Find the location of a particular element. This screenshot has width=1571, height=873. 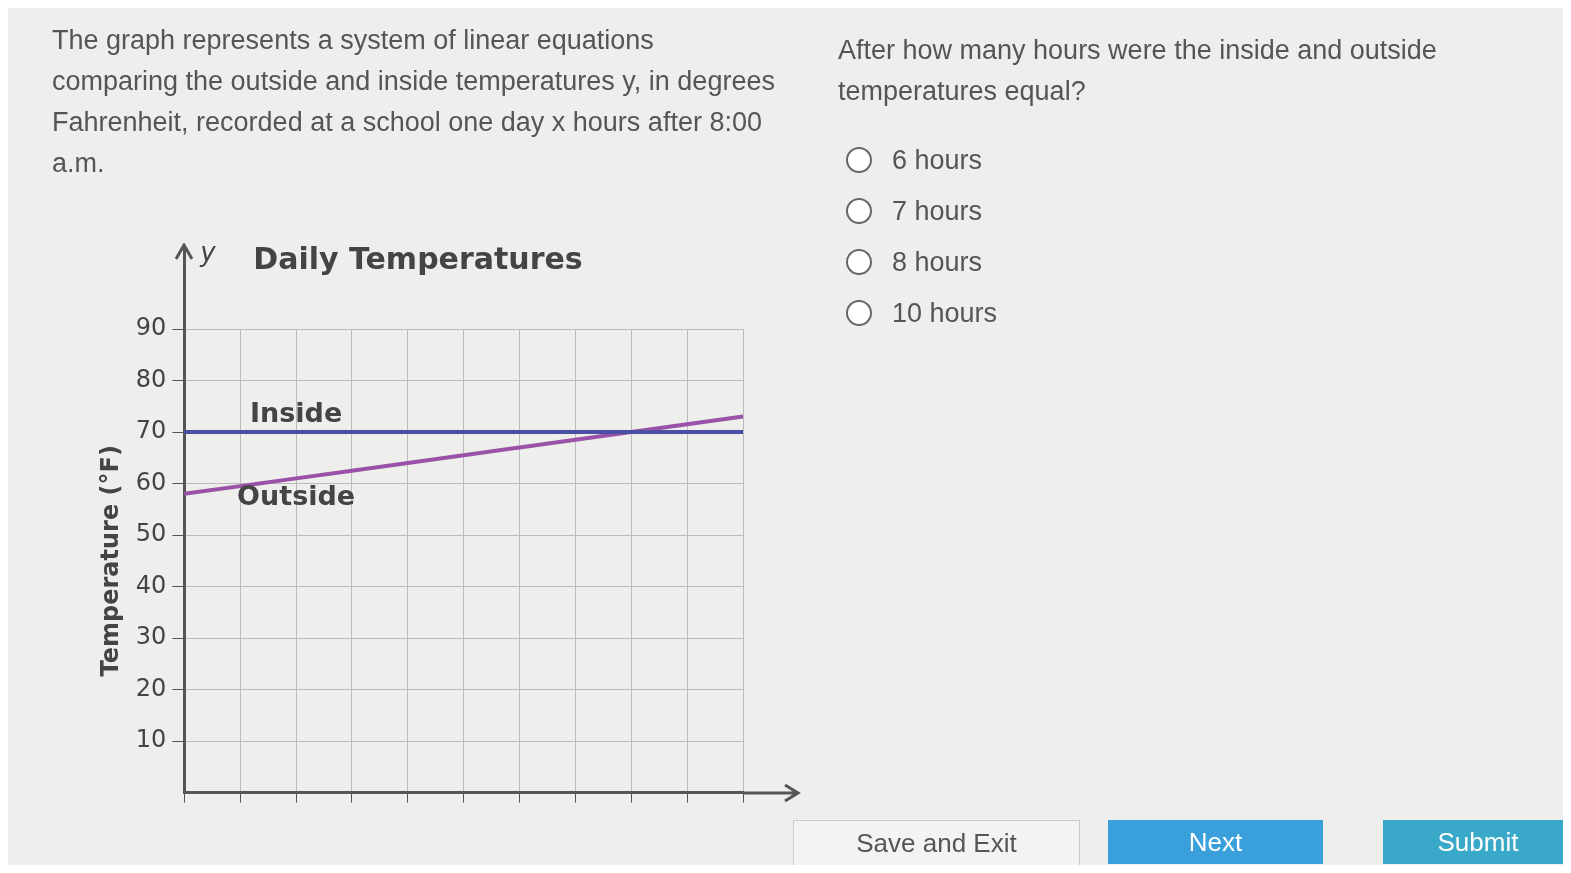

y-tick-label: 30 is located at coordinates (151, 636).